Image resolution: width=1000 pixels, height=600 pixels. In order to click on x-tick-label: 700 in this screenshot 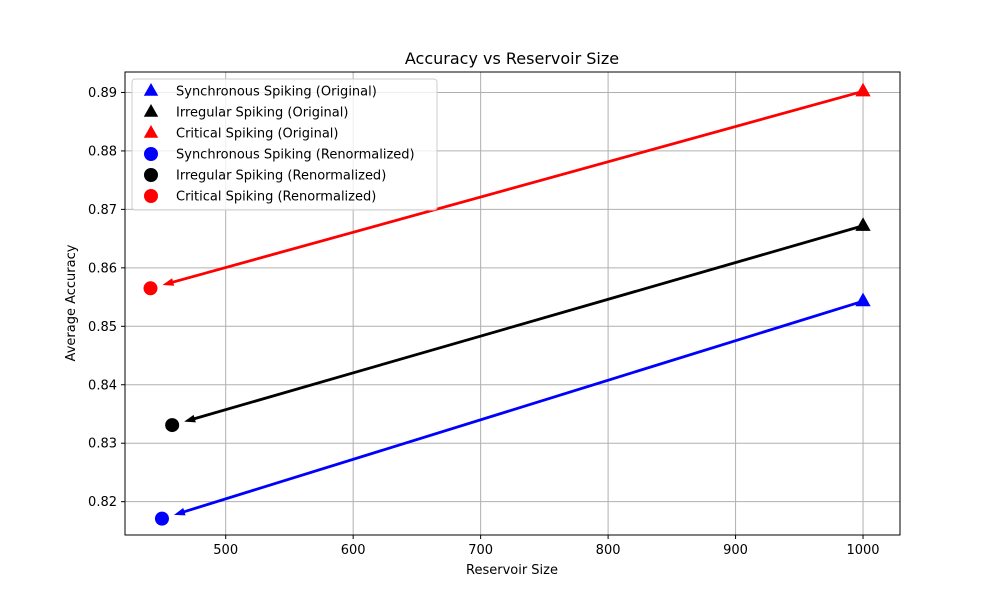, I will do `click(480, 550)`.